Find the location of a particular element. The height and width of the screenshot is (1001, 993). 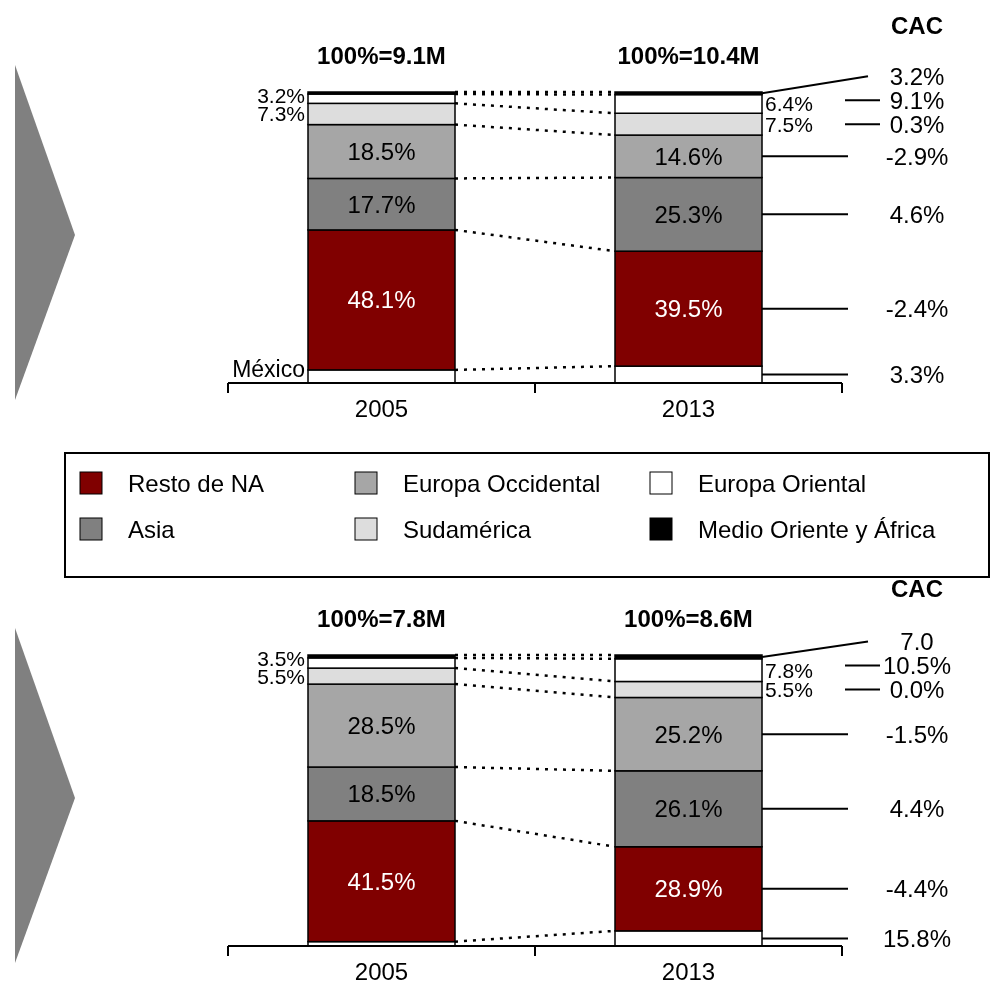

legend-label: Europa Oriental is located at coordinates (782, 483).